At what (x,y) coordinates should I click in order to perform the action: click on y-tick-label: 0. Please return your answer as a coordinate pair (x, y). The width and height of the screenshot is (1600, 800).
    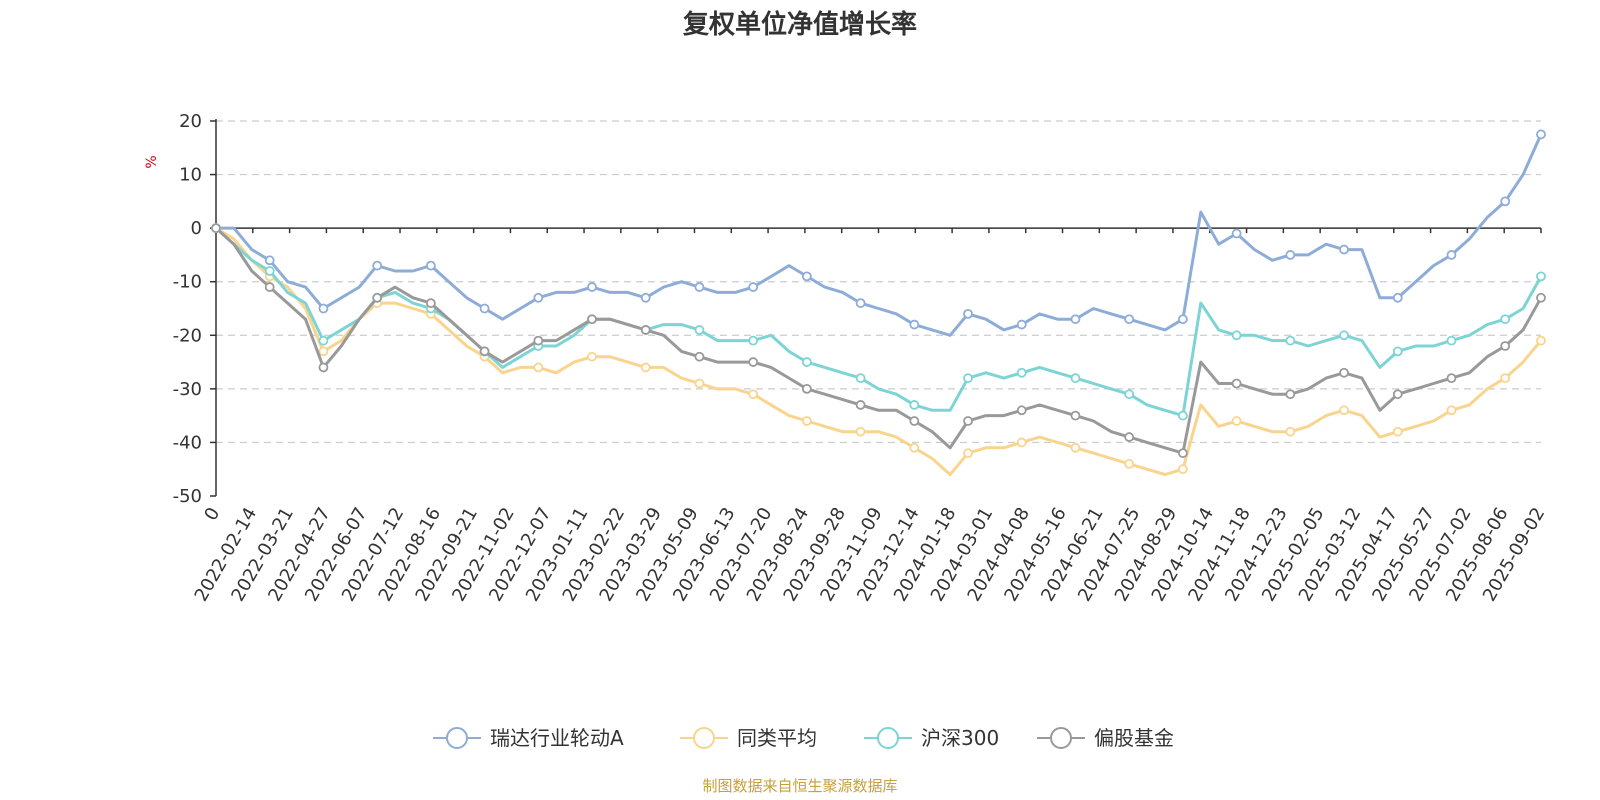
    Looking at the image, I should click on (196, 228).